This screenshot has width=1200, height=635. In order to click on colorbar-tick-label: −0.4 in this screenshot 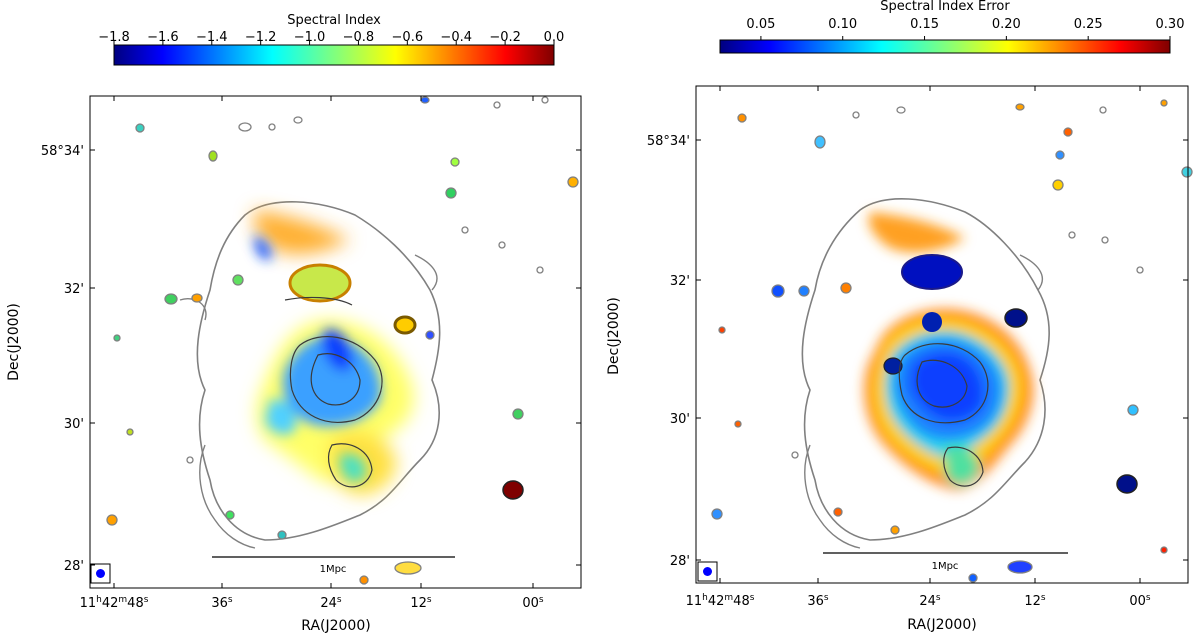, I will do `click(456, 37)`.